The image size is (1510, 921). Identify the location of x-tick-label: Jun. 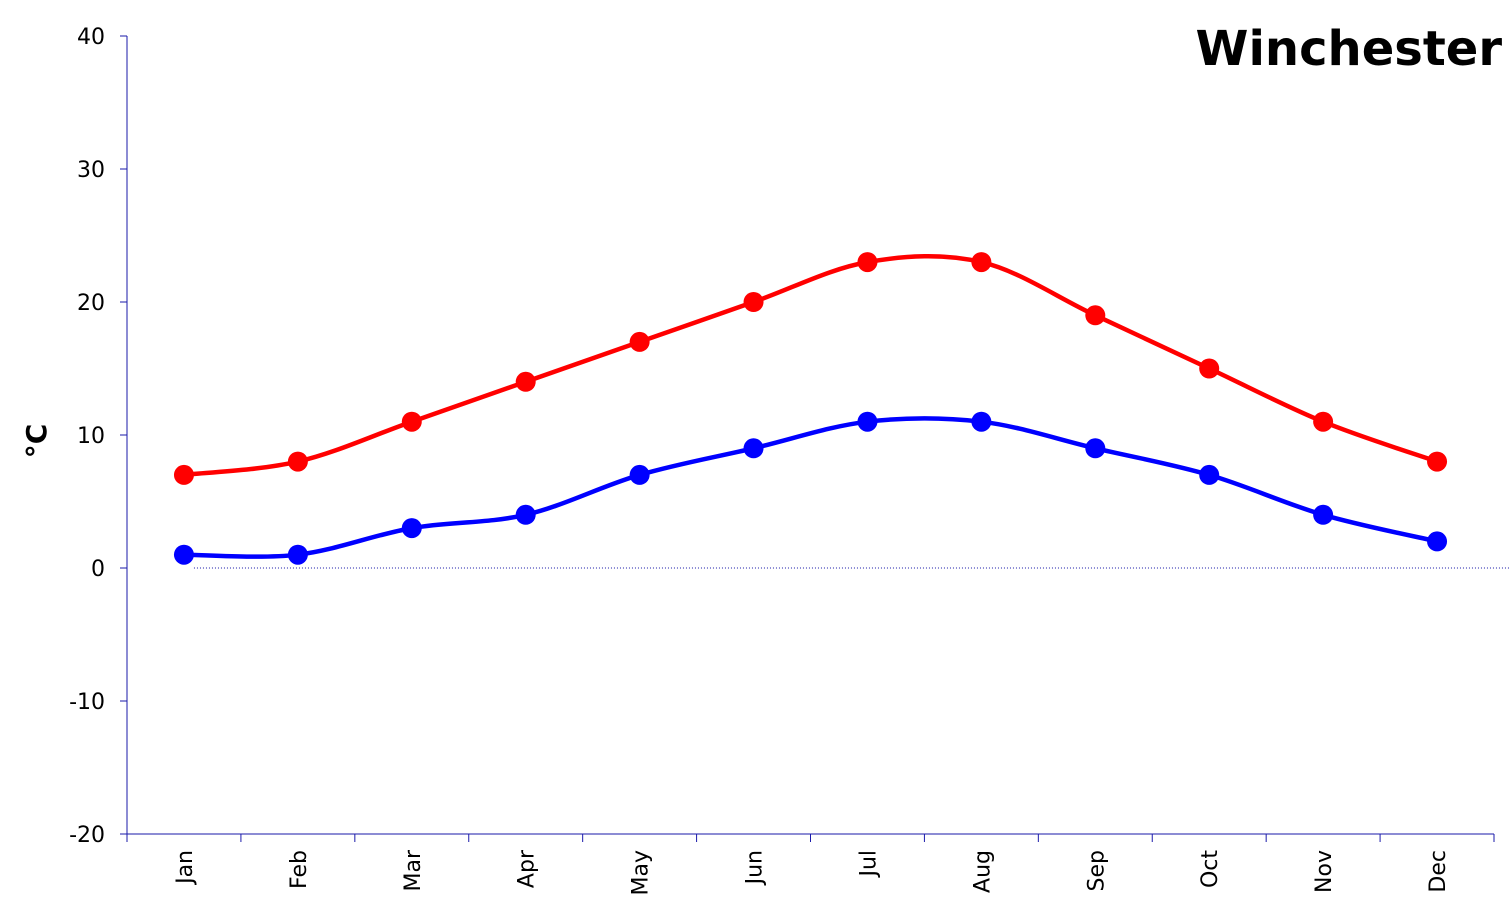
(755, 868).